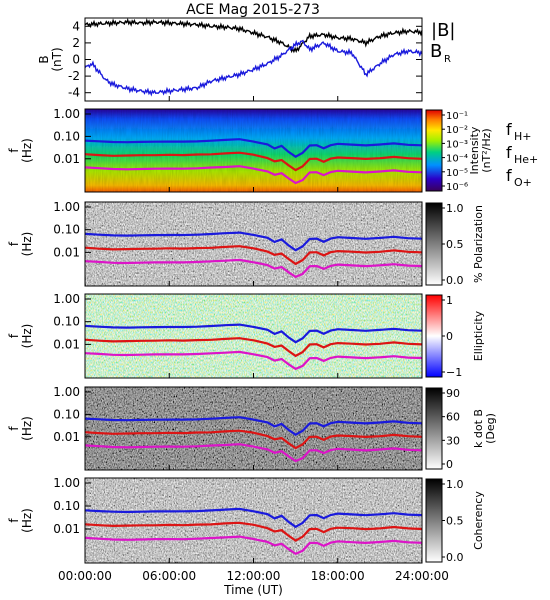  Describe the element at coordinates (76, 43) in the screenshot. I see `y-tick-label: 2` at that location.